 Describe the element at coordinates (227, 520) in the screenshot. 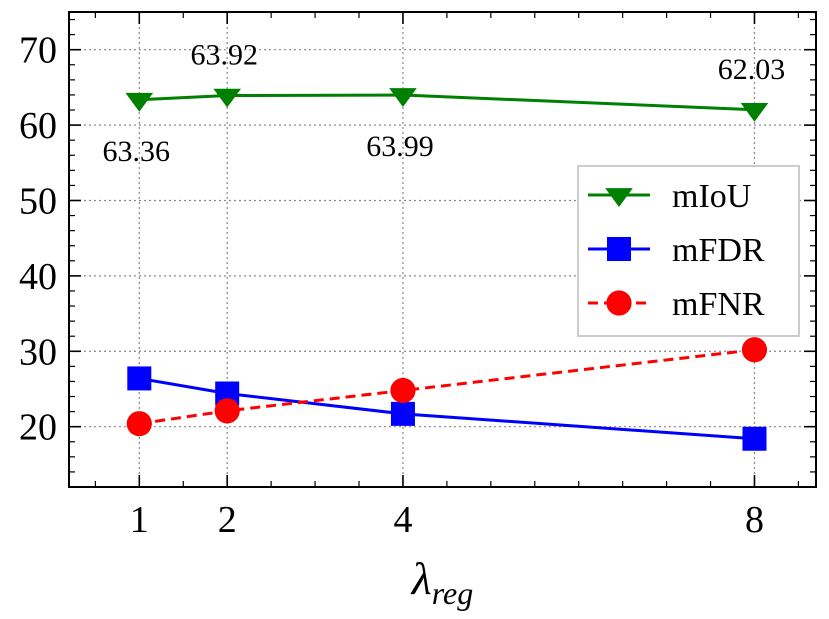

I see `x-tick-label: 2` at that location.